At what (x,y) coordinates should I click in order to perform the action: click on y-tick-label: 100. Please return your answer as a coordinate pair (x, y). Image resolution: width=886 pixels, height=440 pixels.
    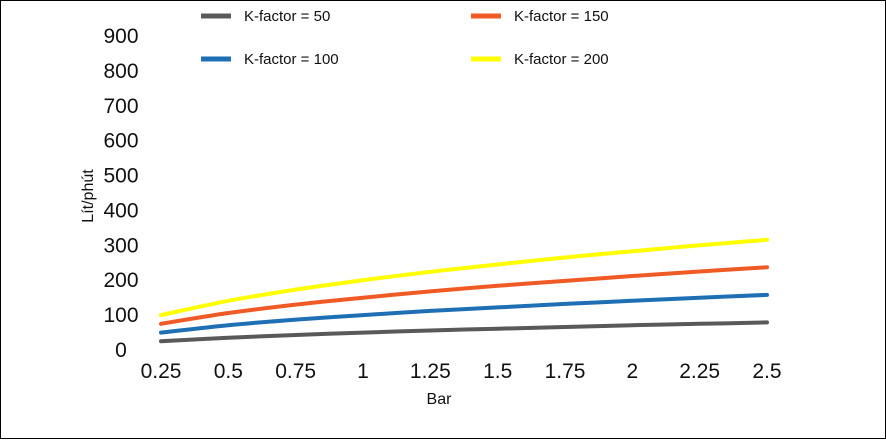
    Looking at the image, I should click on (120, 315).